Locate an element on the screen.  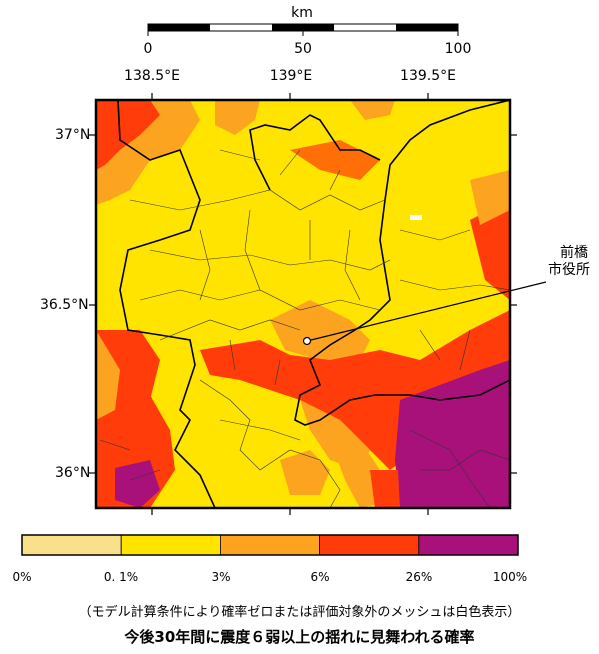
scale-unit: km is located at coordinates (302, 13).